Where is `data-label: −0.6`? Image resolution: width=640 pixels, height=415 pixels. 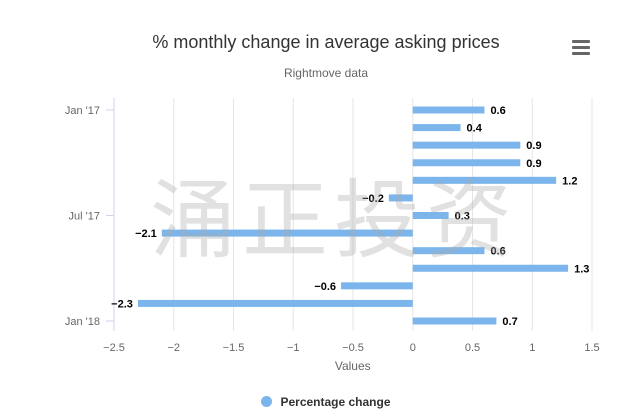 data-label: −0.6 is located at coordinates (325, 287).